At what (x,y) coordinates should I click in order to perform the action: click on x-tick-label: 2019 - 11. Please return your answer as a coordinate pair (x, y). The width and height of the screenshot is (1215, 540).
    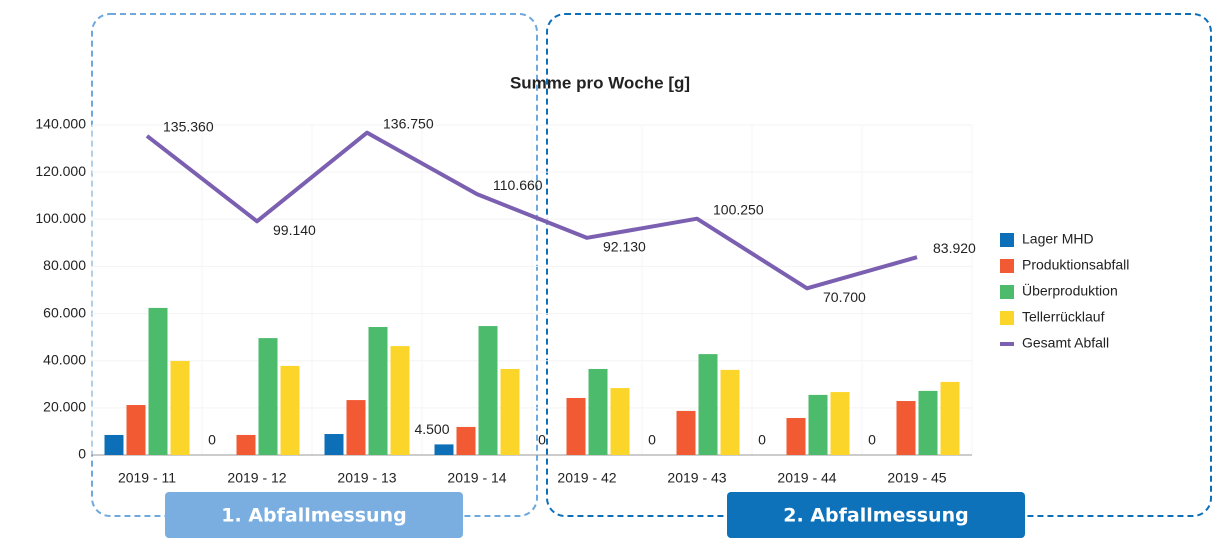
    Looking at the image, I should click on (147, 478).